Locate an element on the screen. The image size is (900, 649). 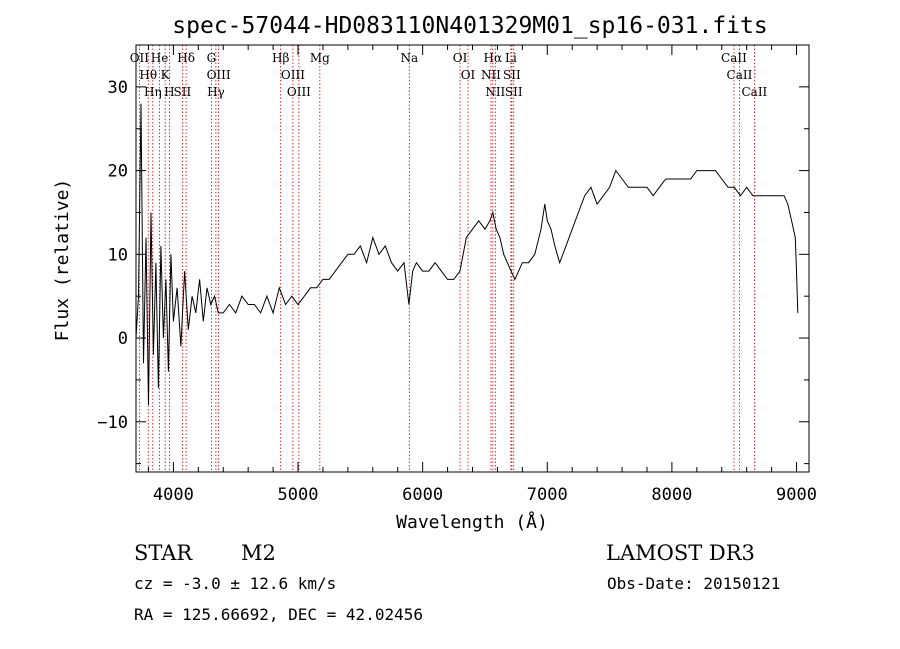
object-class: STAR is located at coordinates (163, 553).